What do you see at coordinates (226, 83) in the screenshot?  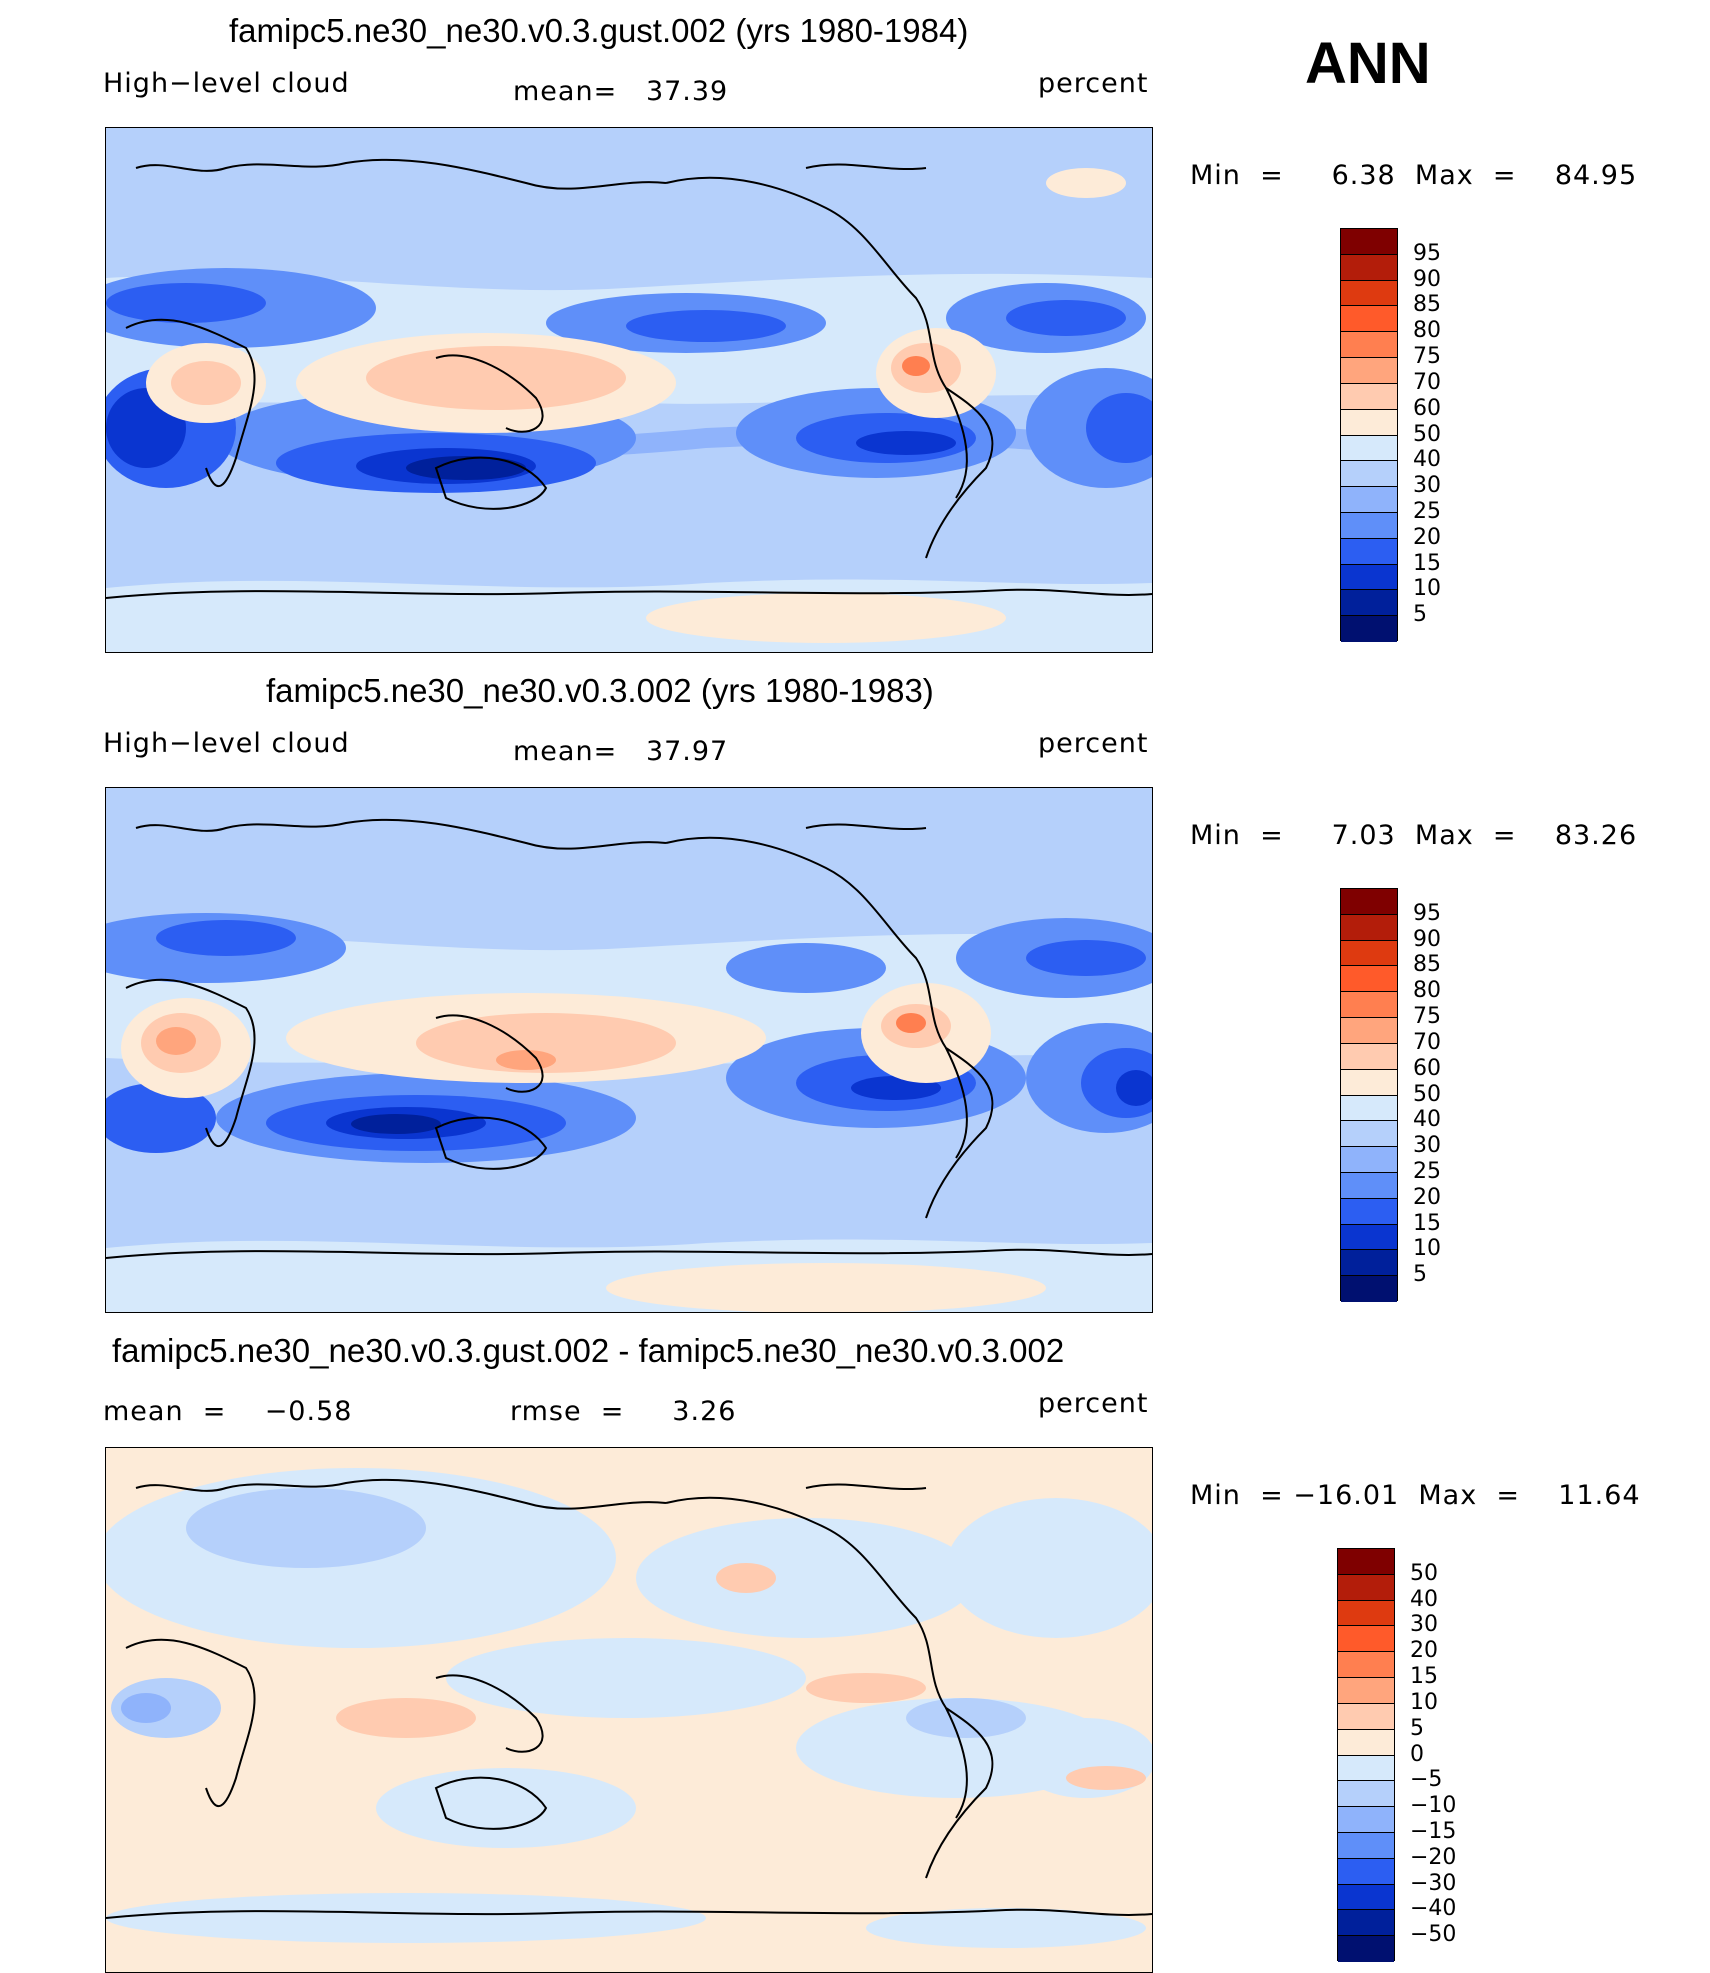 I see `panel-1-variable-label: High−level cloud` at bounding box center [226, 83].